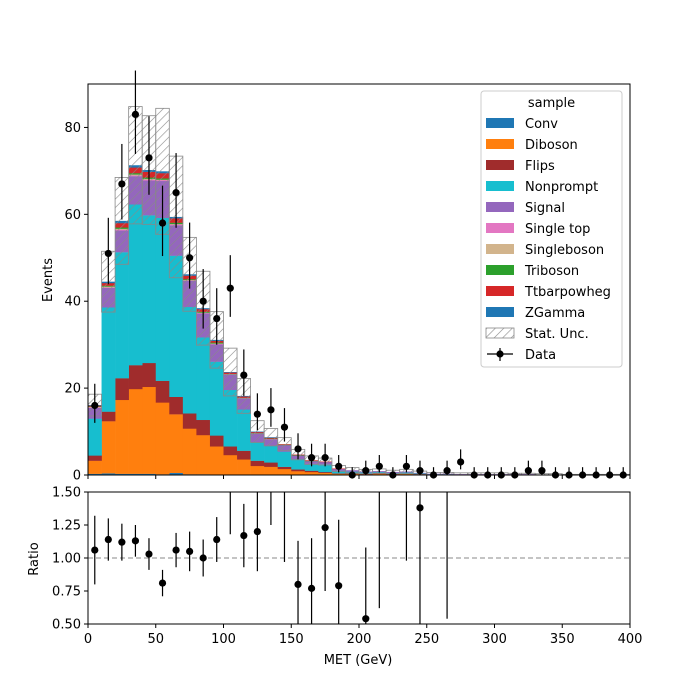 The height and width of the screenshot is (700, 700). I want to click on legend-swatch-signal, so click(500, 207).